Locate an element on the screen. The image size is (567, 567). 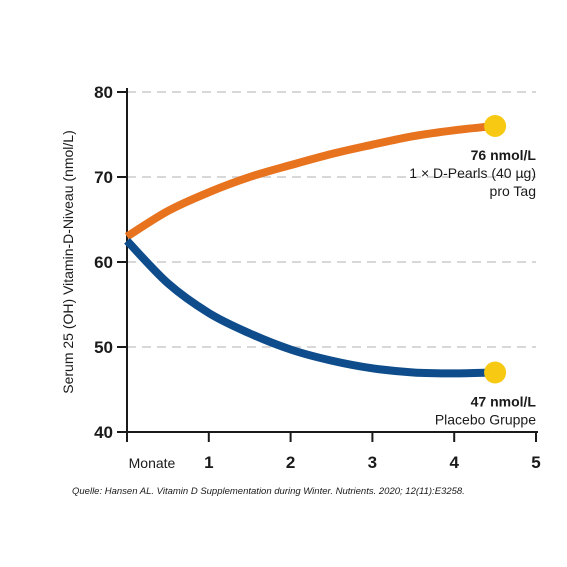
y-tick-label: 70 is located at coordinates (103, 177).